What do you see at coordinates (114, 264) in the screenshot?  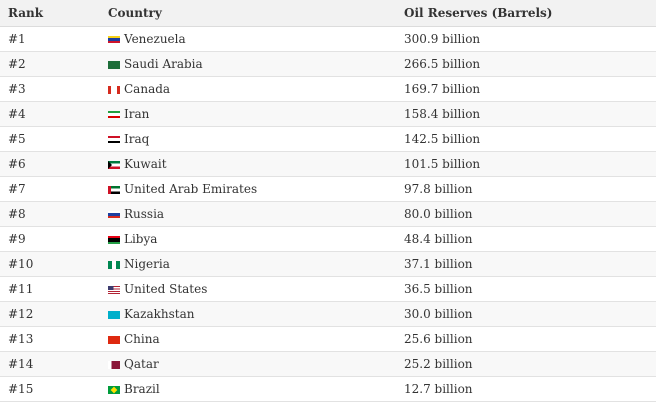 I see `nigeria-flag-icon` at bounding box center [114, 264].